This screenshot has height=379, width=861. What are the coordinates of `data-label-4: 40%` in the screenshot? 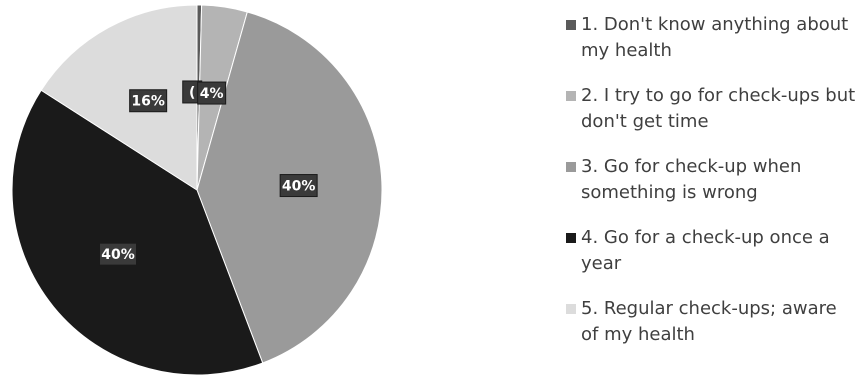 It's located at (118, 254).